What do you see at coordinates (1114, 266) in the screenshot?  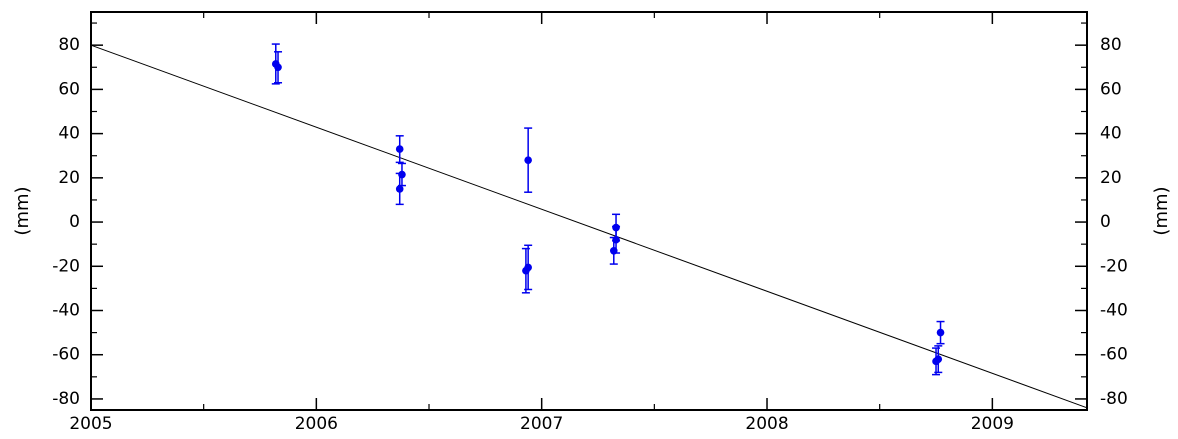 I see `y-tick-label-right: -20` at bounding box center [1114, 266].